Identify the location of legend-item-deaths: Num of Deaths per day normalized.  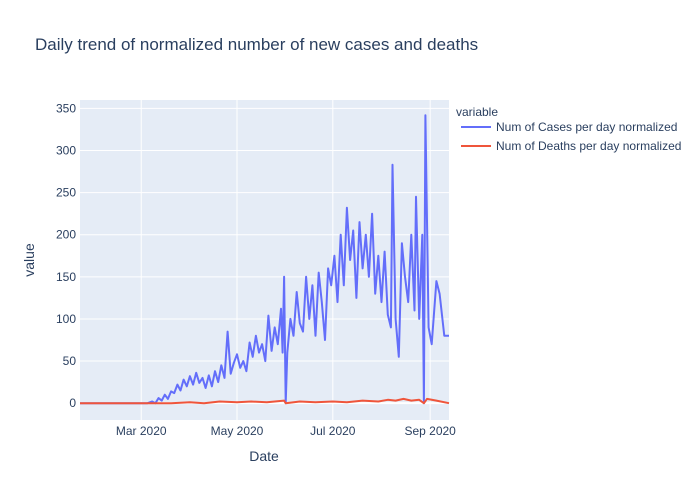
(571, 146).